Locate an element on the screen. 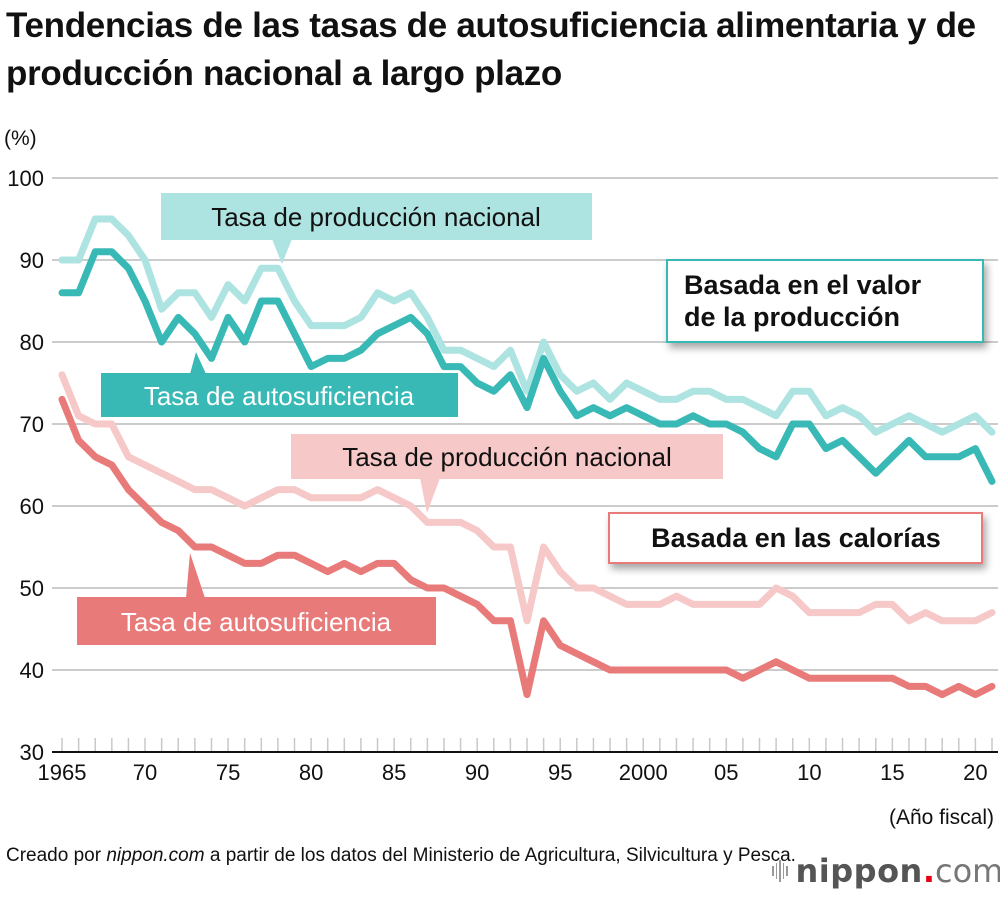 The width and height of the screenshot is (1000, 898). group-label-text: Basada en las calorías is located at coordinates (796, 538).